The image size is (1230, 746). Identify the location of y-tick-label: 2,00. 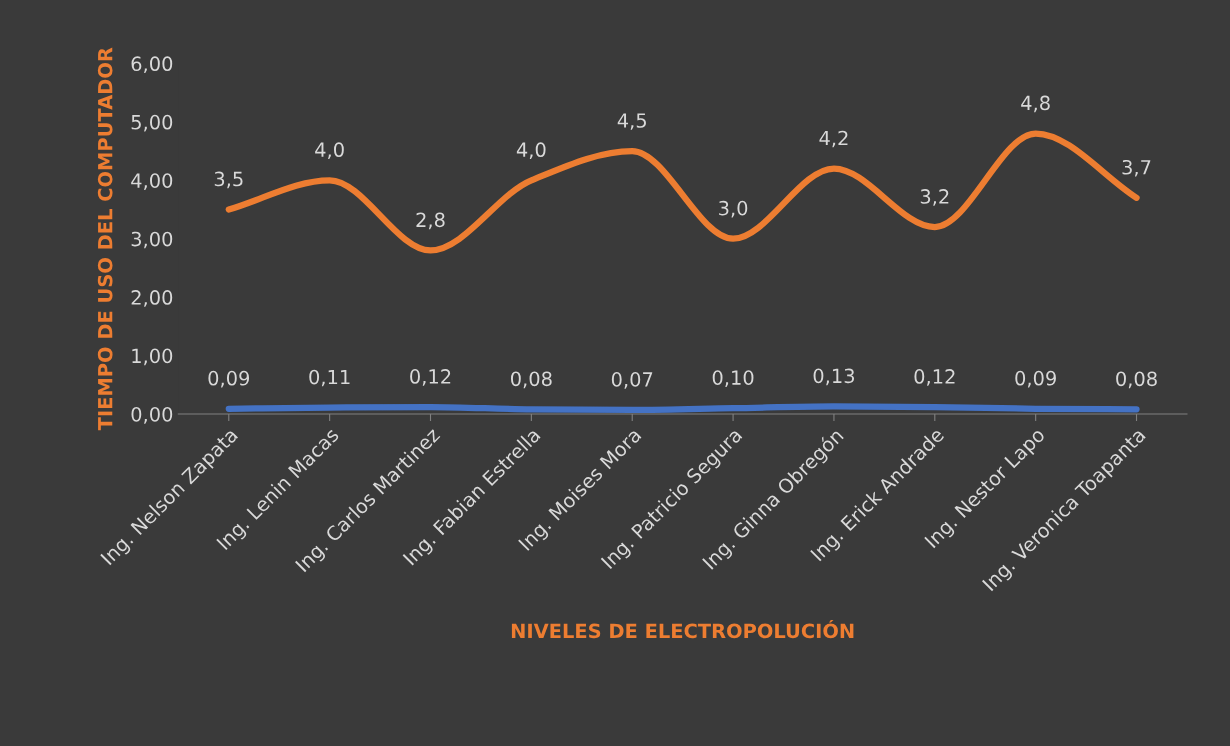
(152, 298).